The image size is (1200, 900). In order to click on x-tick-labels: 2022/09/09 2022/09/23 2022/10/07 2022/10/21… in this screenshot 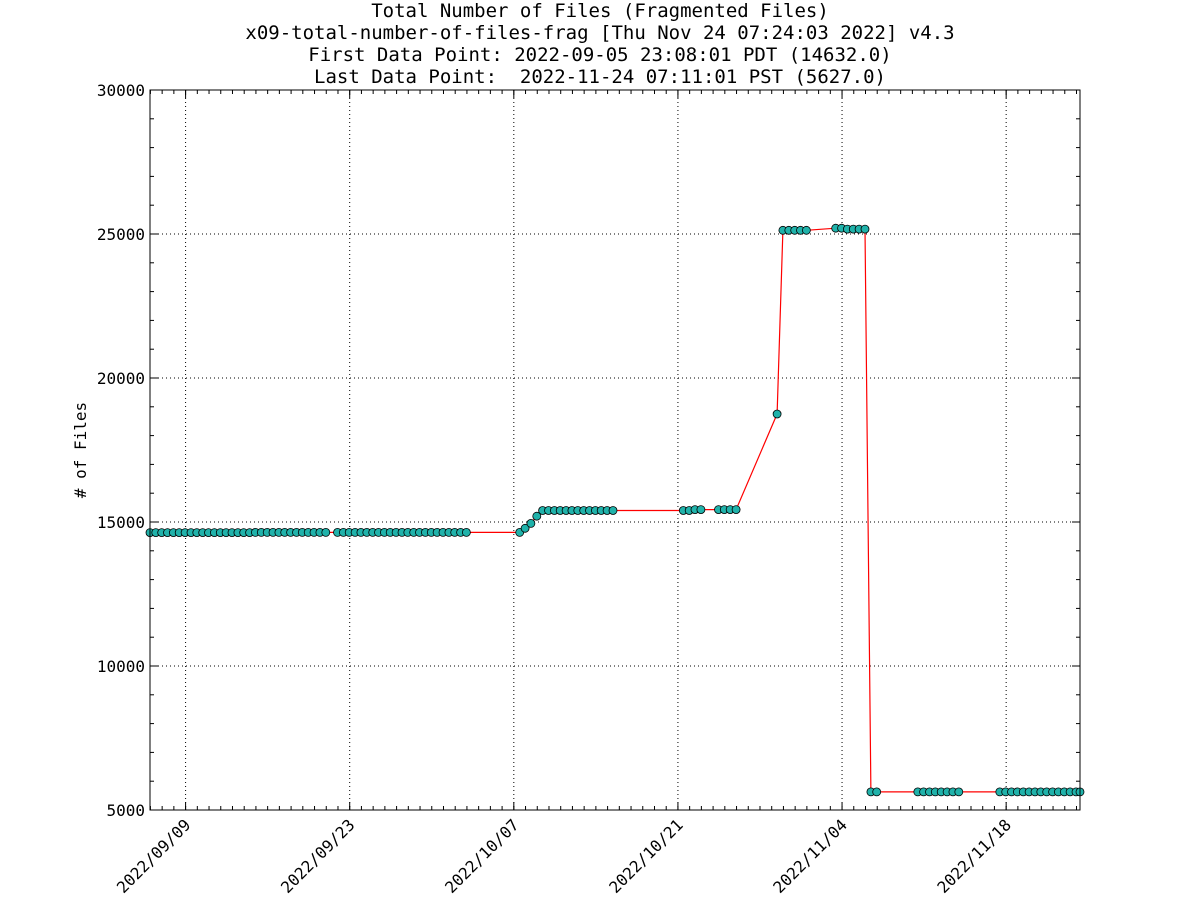, I will do `click(564, 856)`.